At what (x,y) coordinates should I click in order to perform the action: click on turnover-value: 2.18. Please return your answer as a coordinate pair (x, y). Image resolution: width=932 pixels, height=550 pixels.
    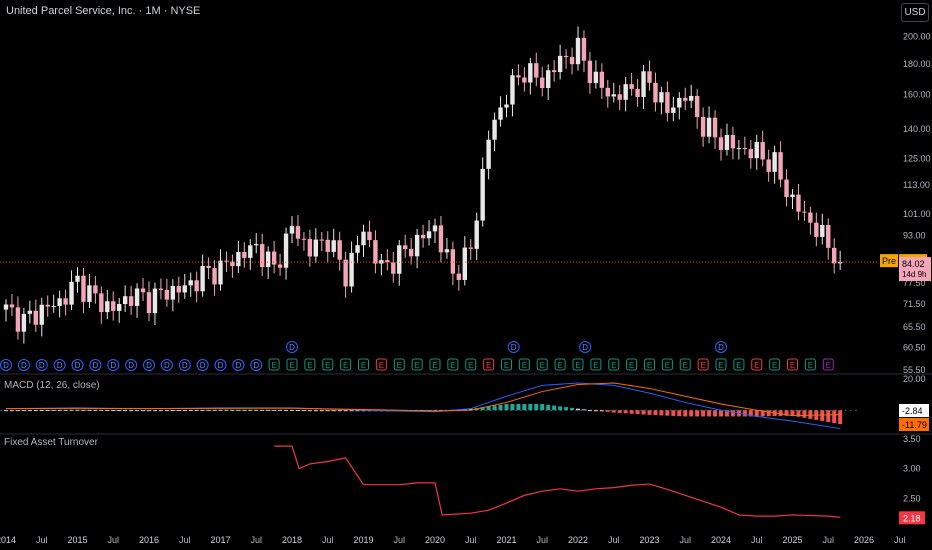
    Looking at the image, I should click on (912, 518).